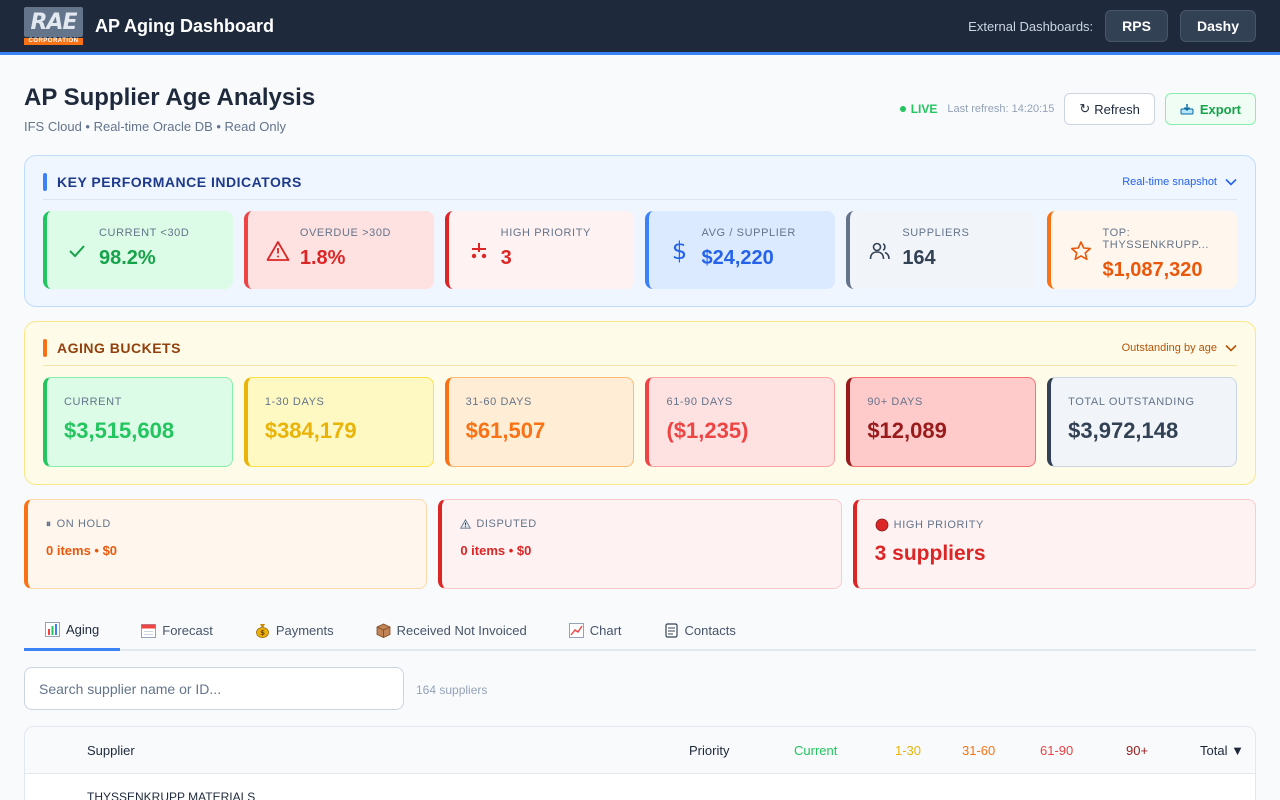 The width and height of the screenshot is (1280, 800). What do you see at coordinates (179, 181) in the screenshot?
I see `kpi-panel-title: KEY PERFORMANCE INDICATORS` at bounding box center [179, 181].